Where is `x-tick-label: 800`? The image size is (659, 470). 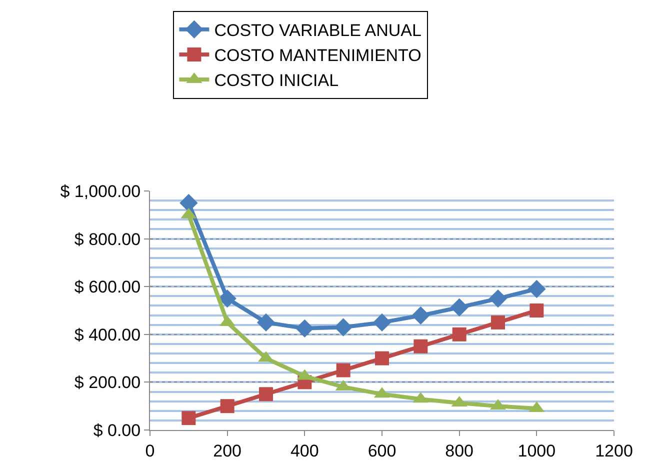
x-tick-label: 800 is located at coordinates (459, 450).